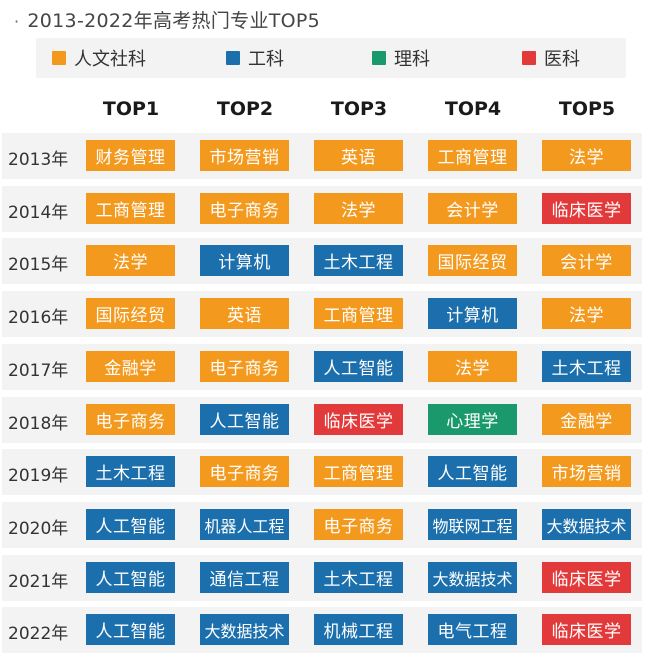  Describe the element at coordinates (244, 577) in the screenshot. I see `major-cell: 通信工程` at that location.